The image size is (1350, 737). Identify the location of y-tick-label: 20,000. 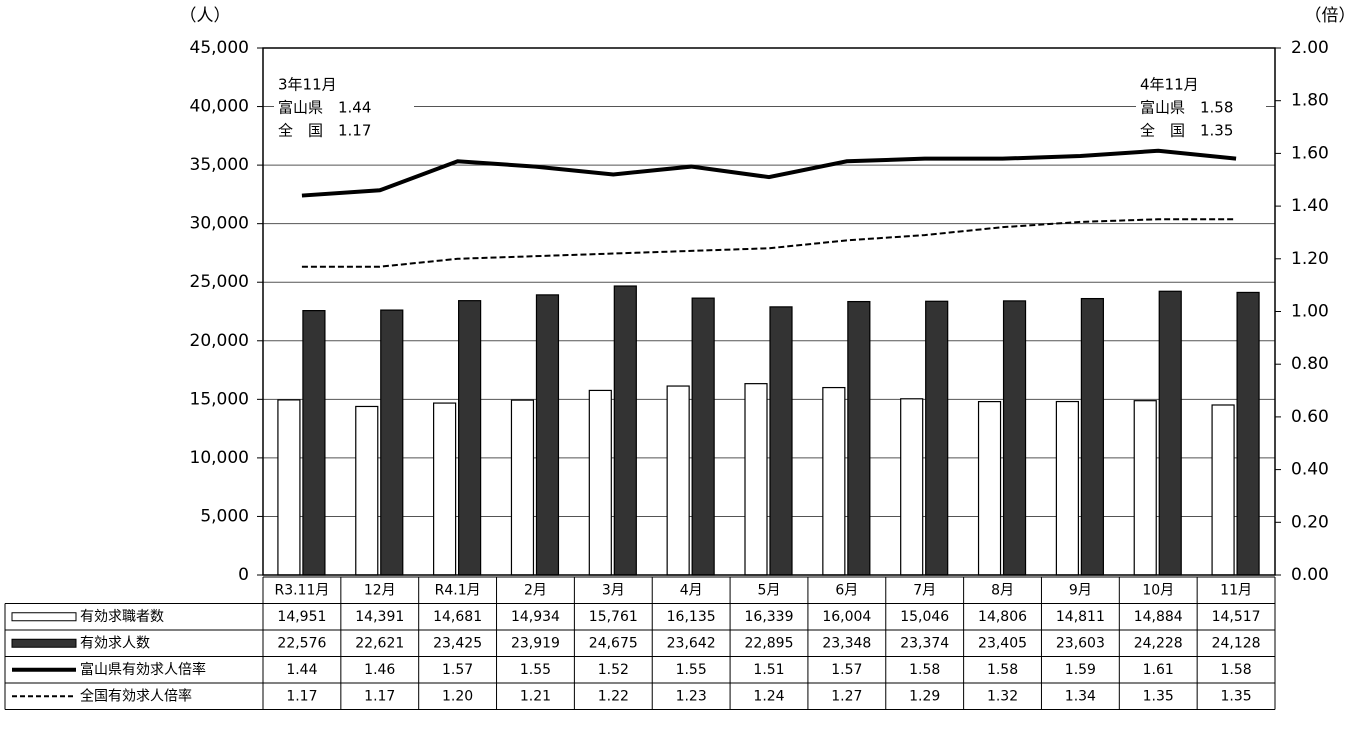
(219, 341).